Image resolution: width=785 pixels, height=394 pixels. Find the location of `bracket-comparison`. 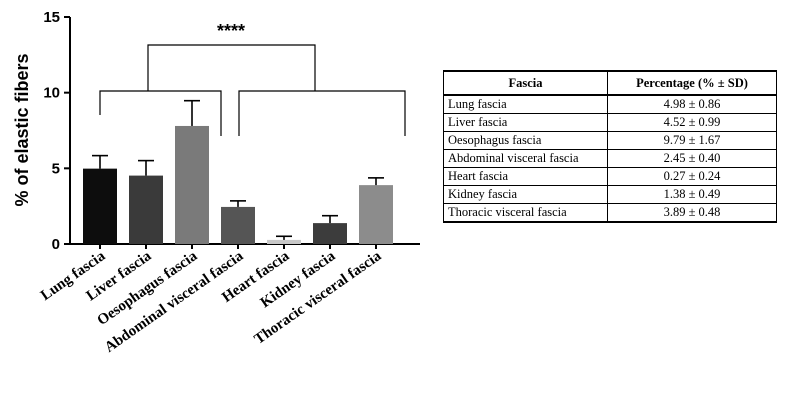

bracket-comparison is located at coordinates (231, 67).